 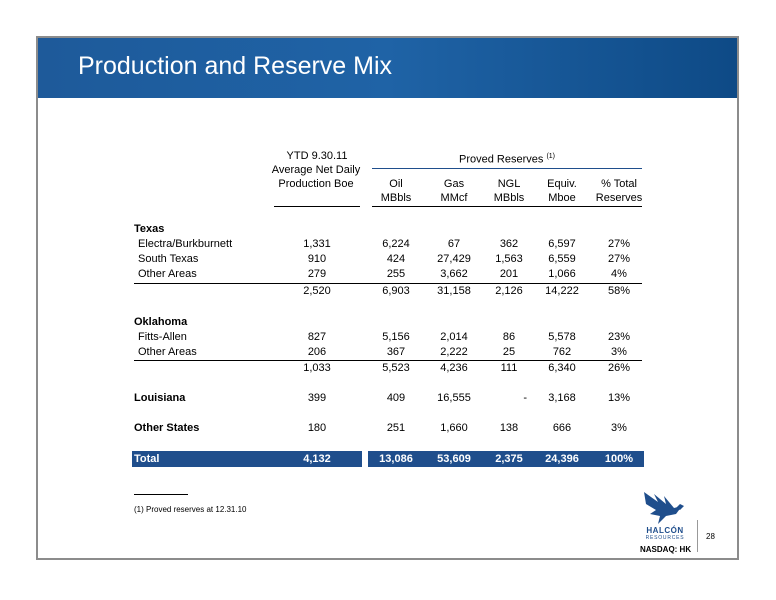 I want to click on header-proved-sup: (1), so click(x=550, y=156).